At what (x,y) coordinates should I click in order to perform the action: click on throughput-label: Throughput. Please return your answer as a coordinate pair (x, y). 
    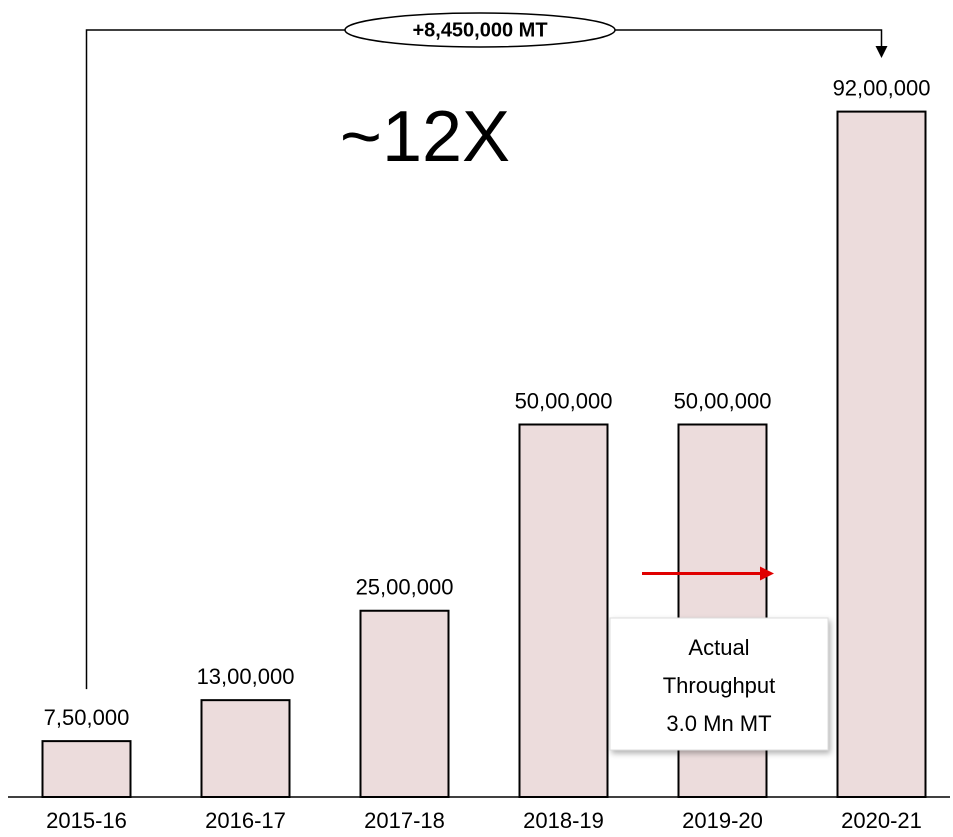
    Looking at the image, I should click on (719, 685).